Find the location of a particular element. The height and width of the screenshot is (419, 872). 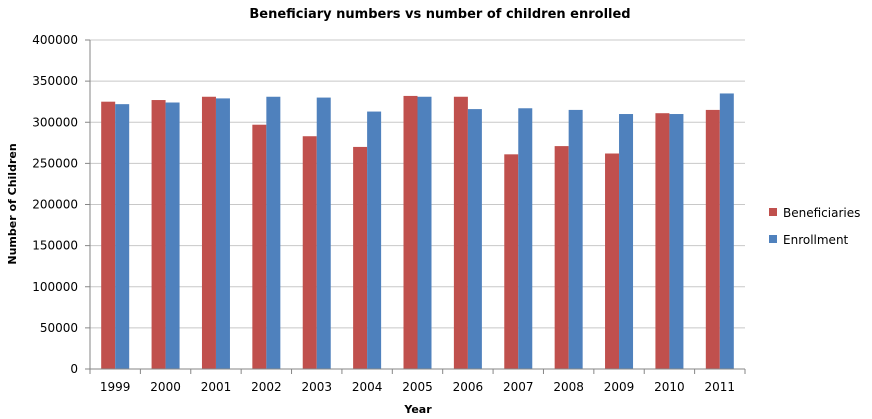

bar-enrollment-2005 is located at coordinates (424, 232).